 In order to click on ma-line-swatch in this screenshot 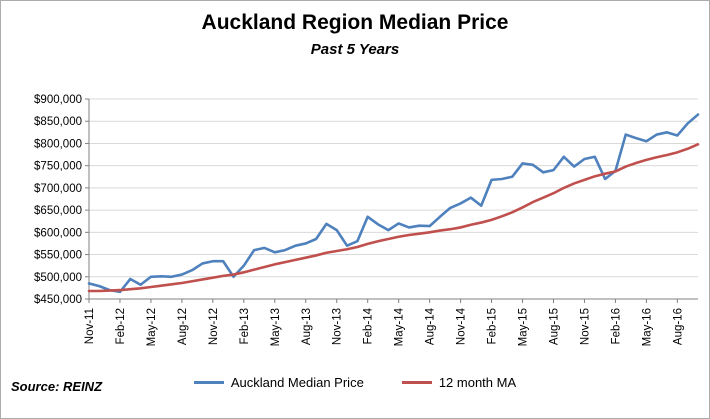, I will do `click(416, 382)`.